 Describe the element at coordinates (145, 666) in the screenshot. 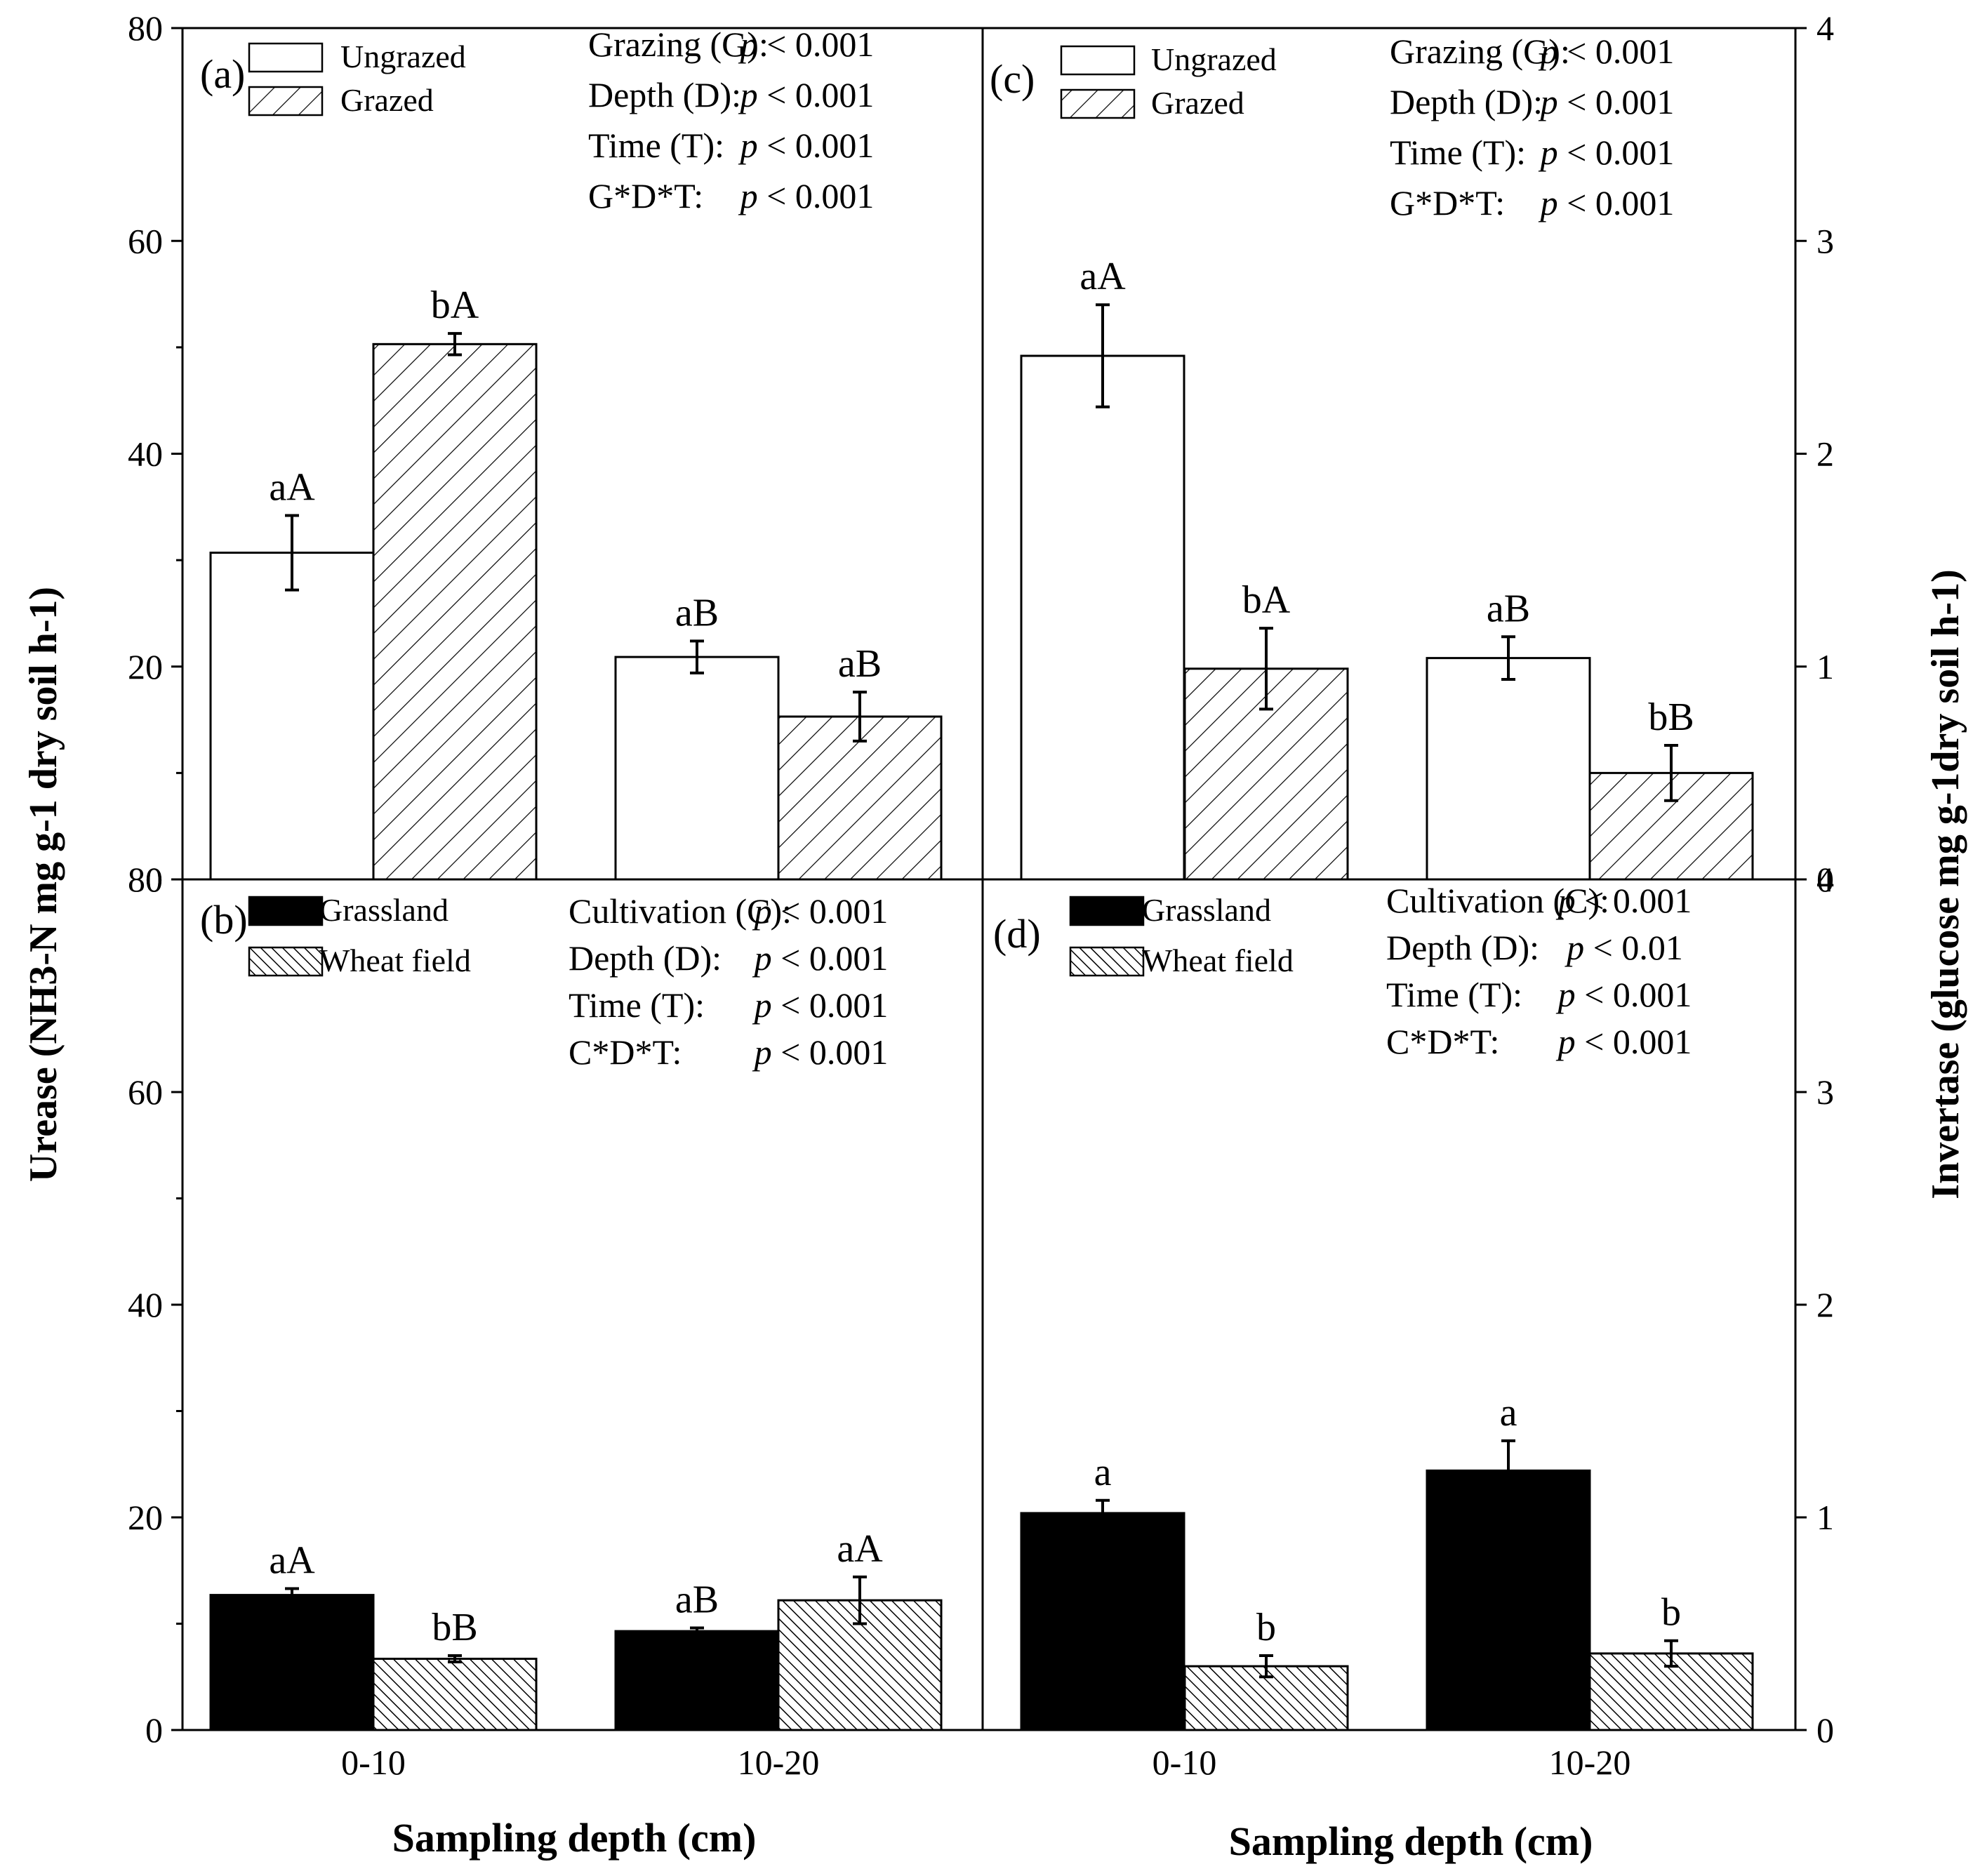

I see `panel-a-ytick-label: 20` at that location.